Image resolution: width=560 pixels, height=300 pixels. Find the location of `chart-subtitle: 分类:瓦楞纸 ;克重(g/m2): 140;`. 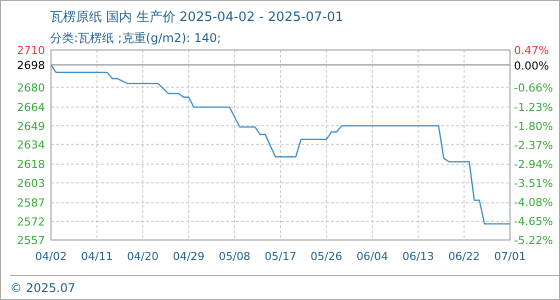

chart-subtitle: 分类:瓦楞纸 ;克重(g/m2): 140; is located at coordinates (136, 38).